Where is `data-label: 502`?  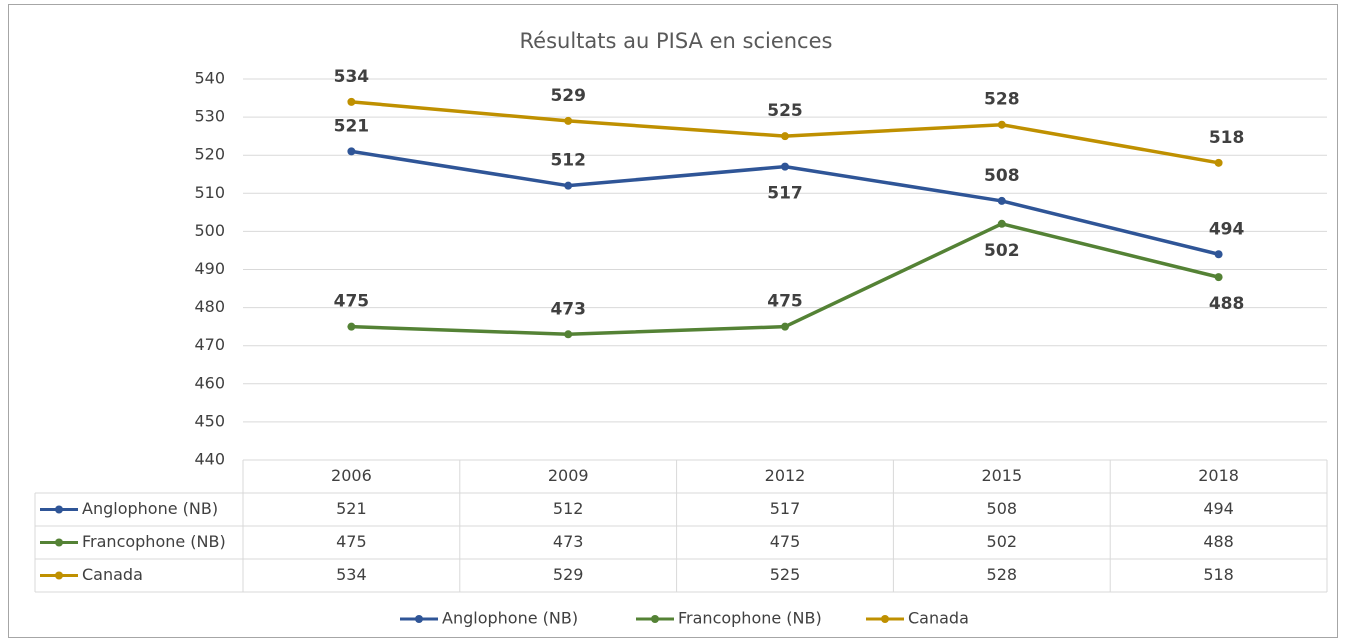
data-label: 502 is located at coordinates (1002, 251).